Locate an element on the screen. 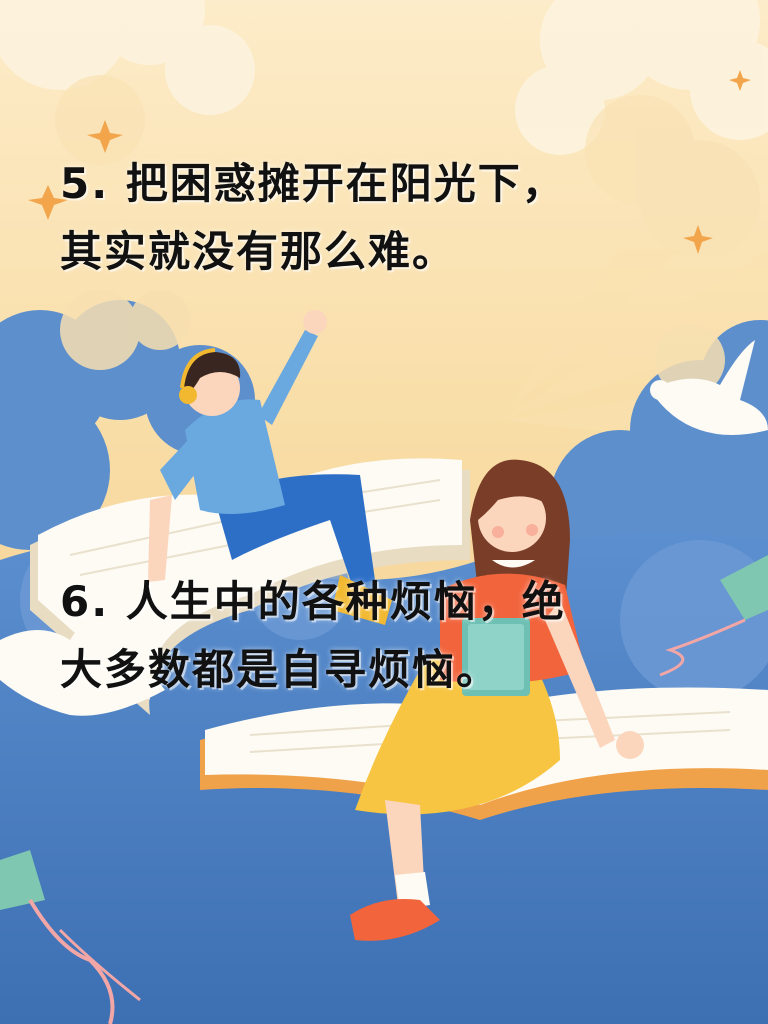 The width and height of the screenshot is (768, 1024). quote-5-line-1: 5. 把困惑摊开在阳光下， is located at coordinates (313, 183).